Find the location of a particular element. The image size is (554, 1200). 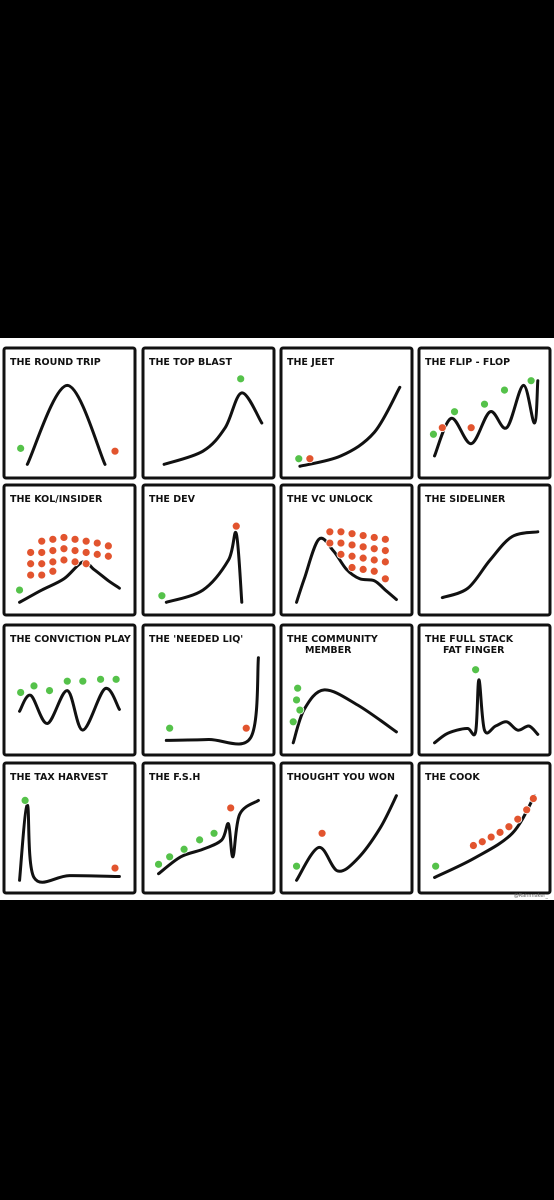

panel: THE KOL/INSIDER is located at coordinates (69, 550).